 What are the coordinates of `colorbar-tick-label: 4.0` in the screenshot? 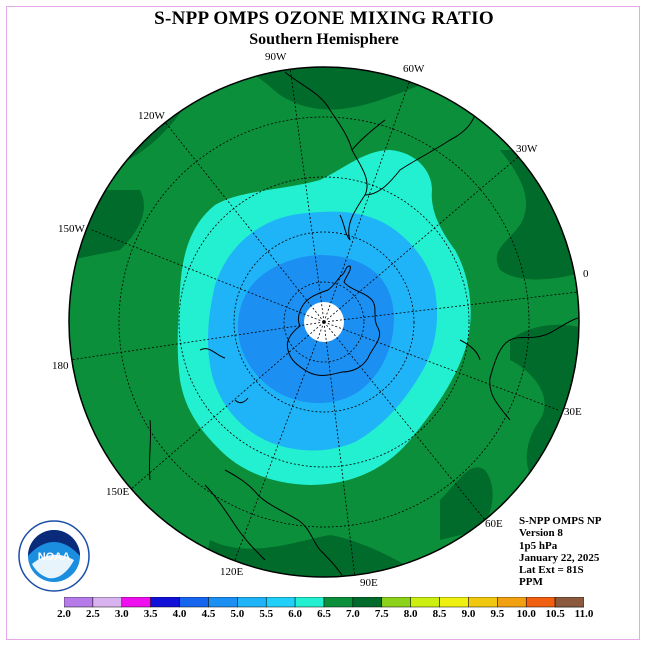 It's located at (179, 614).